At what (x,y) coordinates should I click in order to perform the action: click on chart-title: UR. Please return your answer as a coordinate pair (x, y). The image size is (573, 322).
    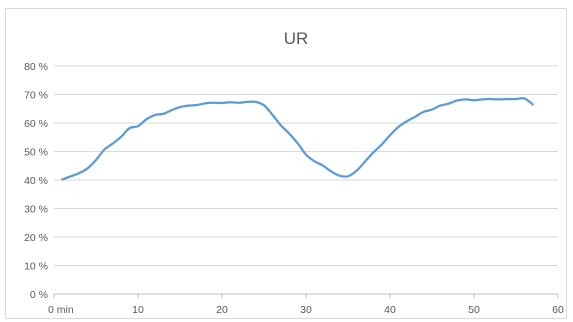
    Looking at the image, I should click on (296, 38).